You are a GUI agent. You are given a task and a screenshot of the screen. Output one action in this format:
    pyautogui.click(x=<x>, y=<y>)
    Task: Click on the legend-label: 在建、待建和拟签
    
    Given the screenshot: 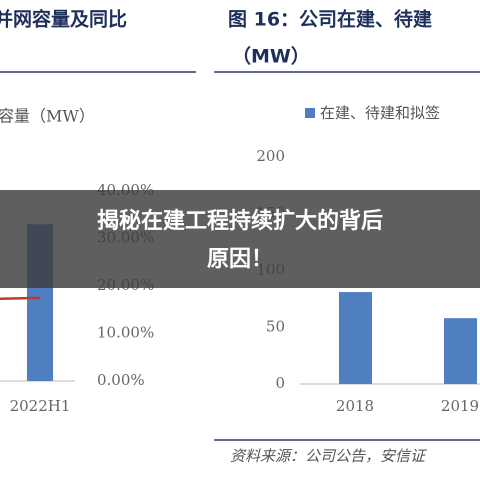 What is the action you would take?
    pyautogui.click(x=380, y=113)
    